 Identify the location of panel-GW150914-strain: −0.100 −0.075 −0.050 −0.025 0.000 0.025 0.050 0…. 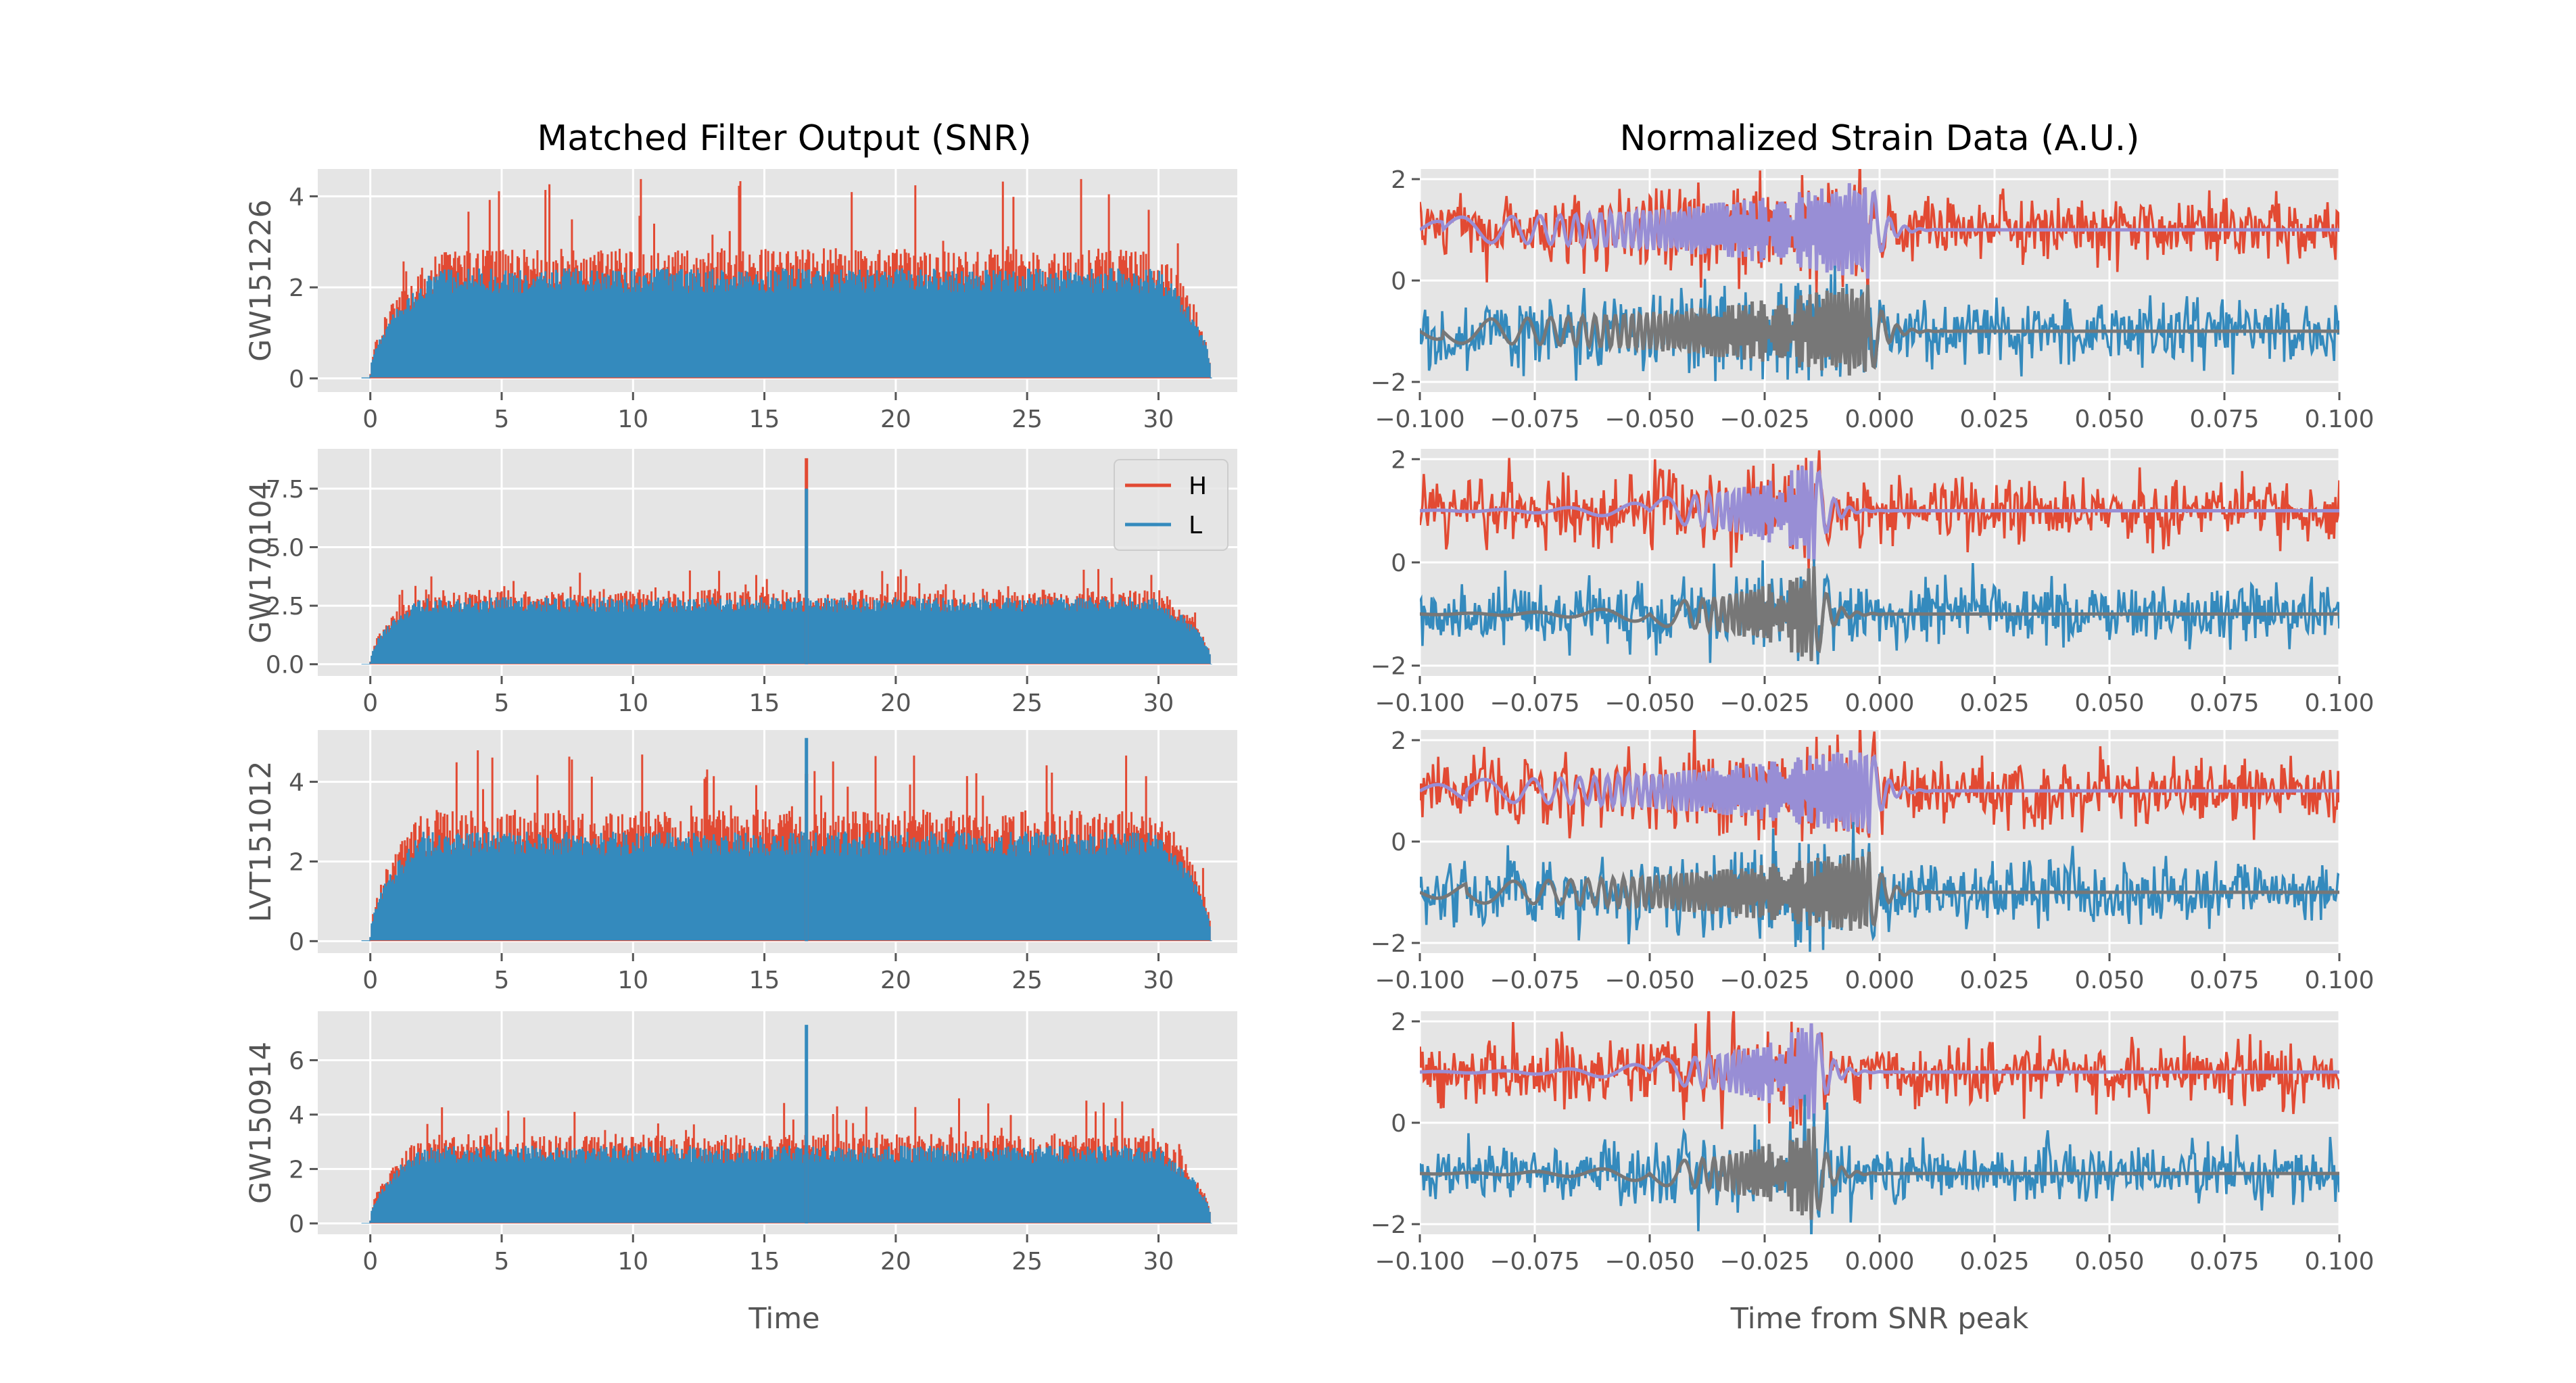
(1872, 1142).